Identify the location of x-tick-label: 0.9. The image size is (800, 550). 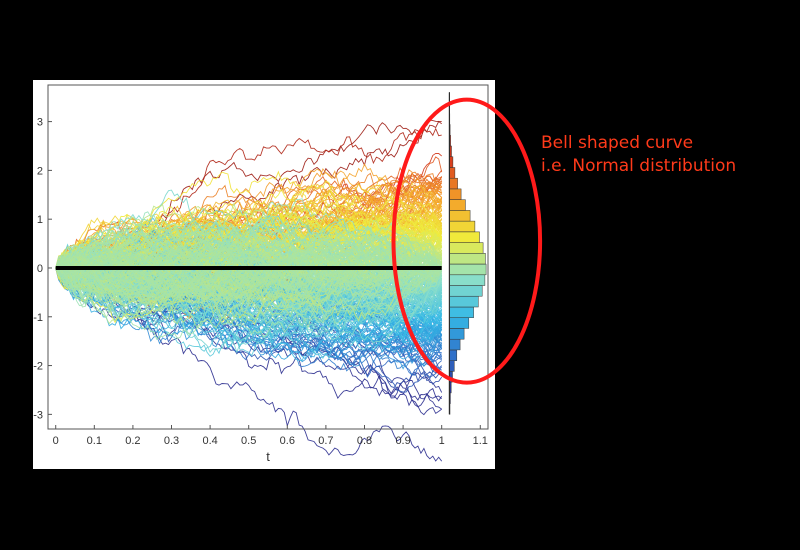
(402, 441).